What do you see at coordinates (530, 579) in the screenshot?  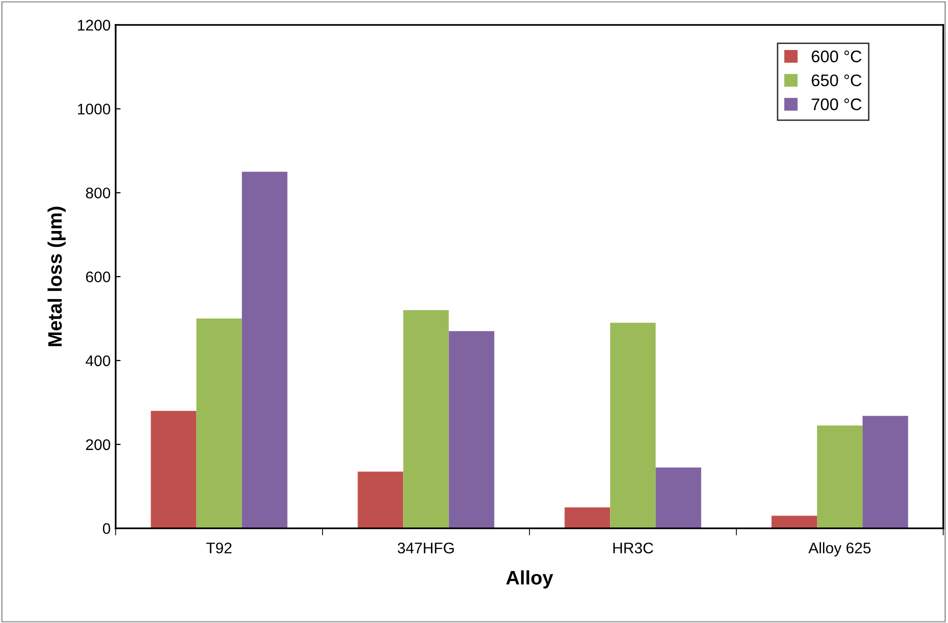 I see `x-axis-title: Alloy` at bounding box center [530, 579].